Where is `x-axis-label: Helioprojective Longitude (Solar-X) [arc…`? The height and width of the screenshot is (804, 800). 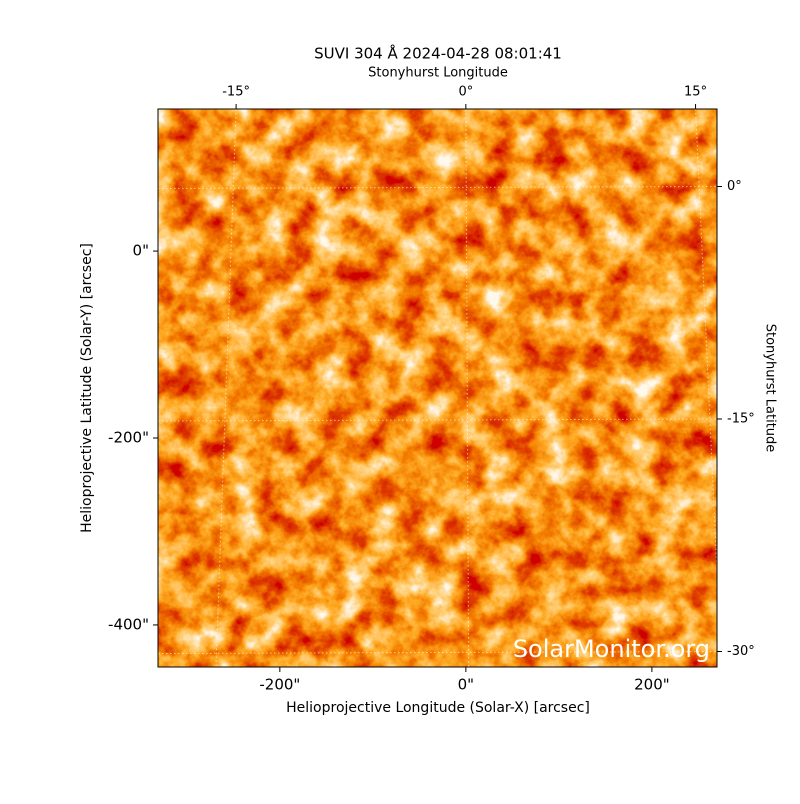
x-axis-label: Helioprojective Longitude (Solar-X) [arc… is located at coordinates (438, 708).